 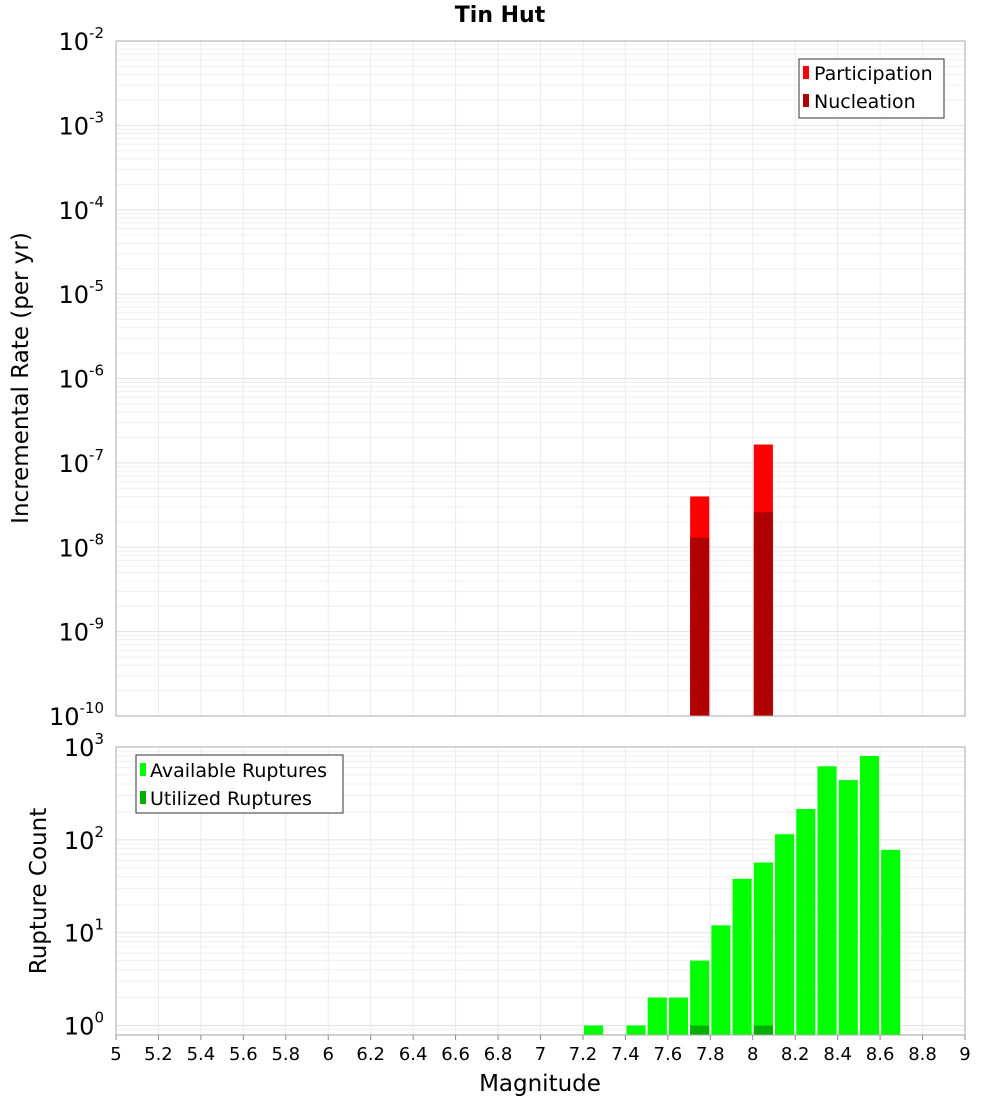 I want to click on top-legend: Participation Nucleation, so click(x=871, y=88).